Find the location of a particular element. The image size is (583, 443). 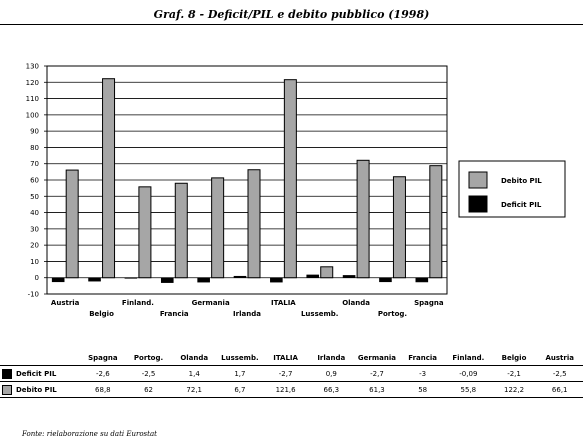

table-cell: 62 is located at coordinates (148, 389).